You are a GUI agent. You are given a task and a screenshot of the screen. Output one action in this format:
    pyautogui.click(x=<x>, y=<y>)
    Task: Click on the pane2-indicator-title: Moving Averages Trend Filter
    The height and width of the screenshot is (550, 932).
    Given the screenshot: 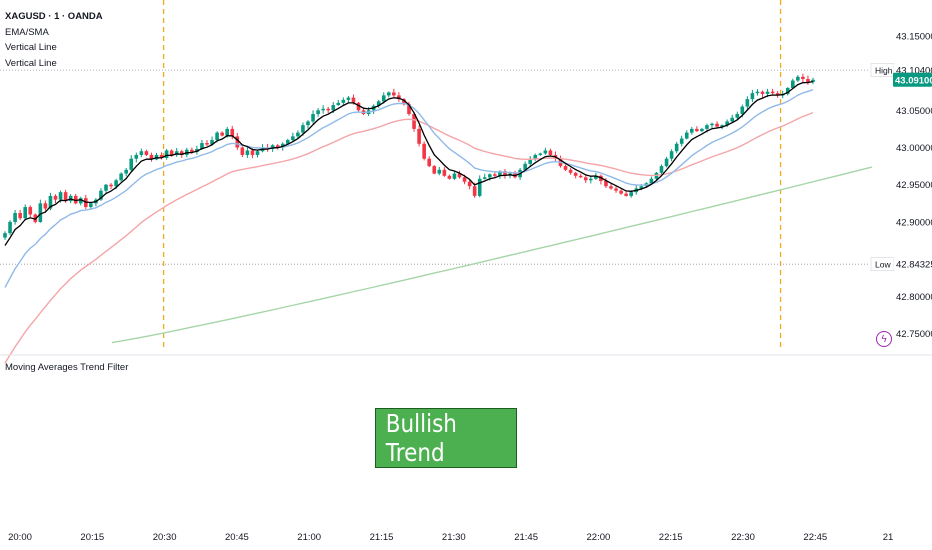 What is the action you would take?
    pyautogui.click(x=67, y=367)
    